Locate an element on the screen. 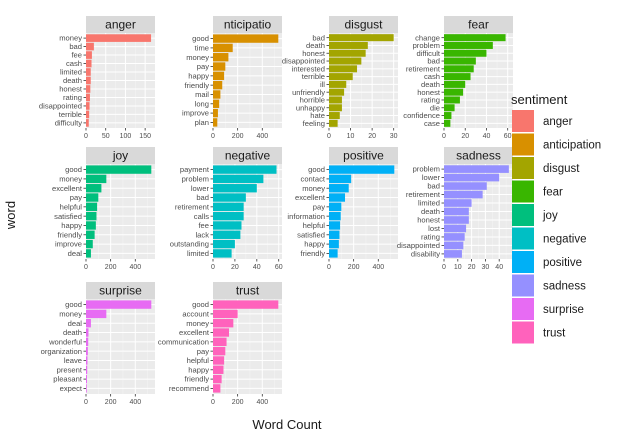 The height and width of the screenshot is (440, 622). x-tick-label: 30 is located at coordinates (486, 267).